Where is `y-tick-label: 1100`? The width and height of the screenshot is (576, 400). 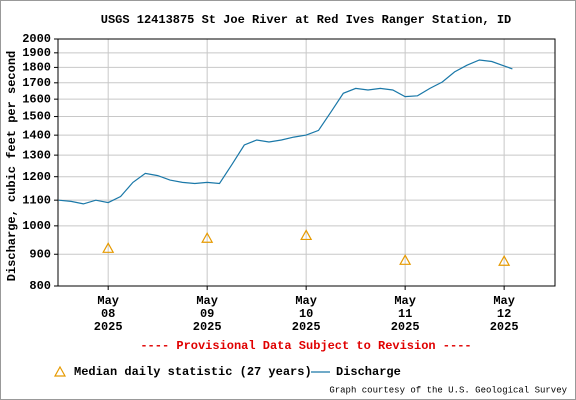
y-tick-label: 1100 is located at coordinates (36, 200).